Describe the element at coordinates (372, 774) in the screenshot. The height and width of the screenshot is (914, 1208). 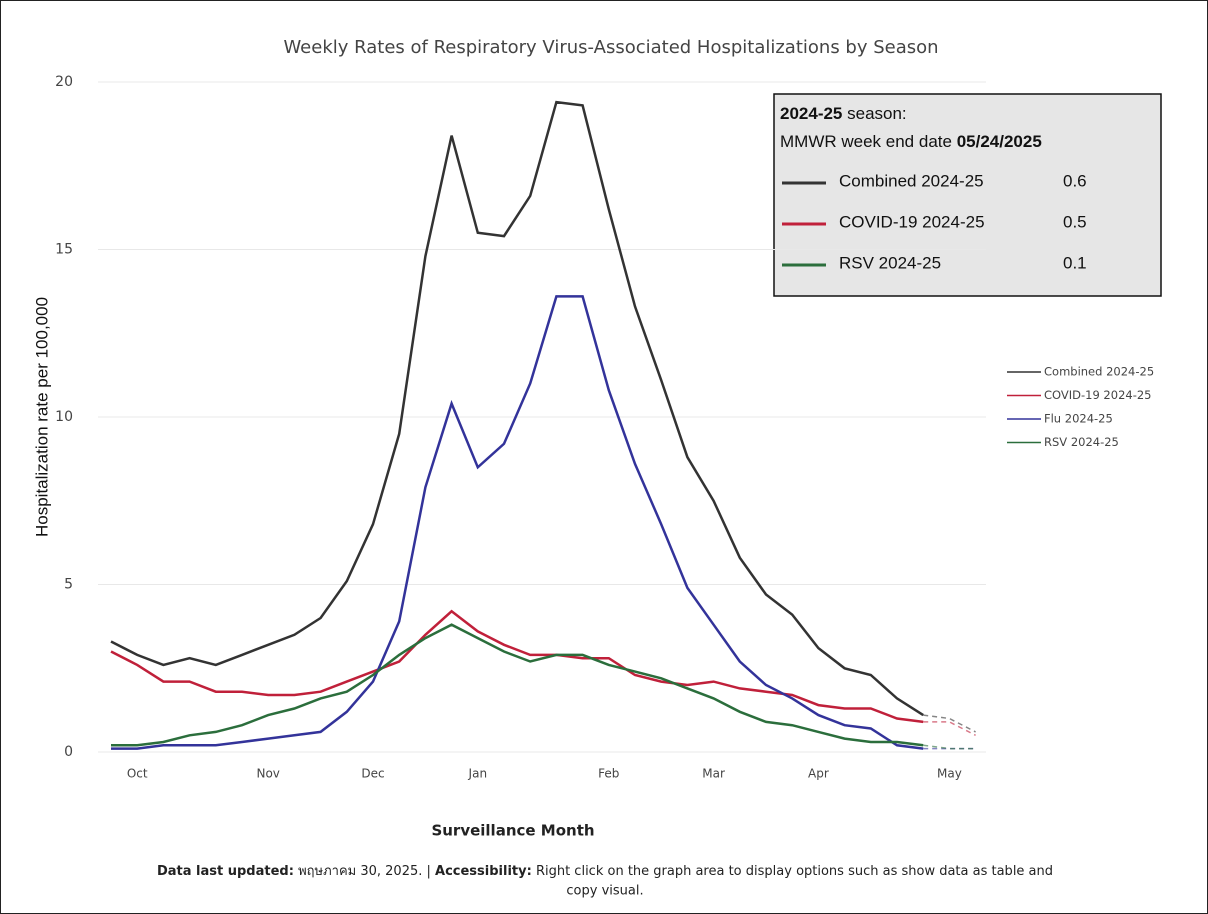
I see `x-tick-label: Dec` at that location.